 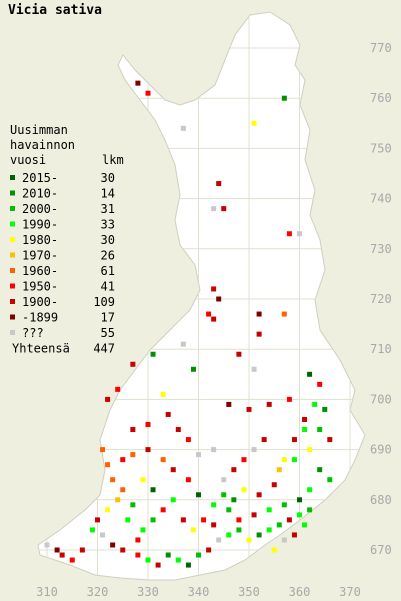 I want to click on legend-label: 1960-, so click(x=40, y=271).